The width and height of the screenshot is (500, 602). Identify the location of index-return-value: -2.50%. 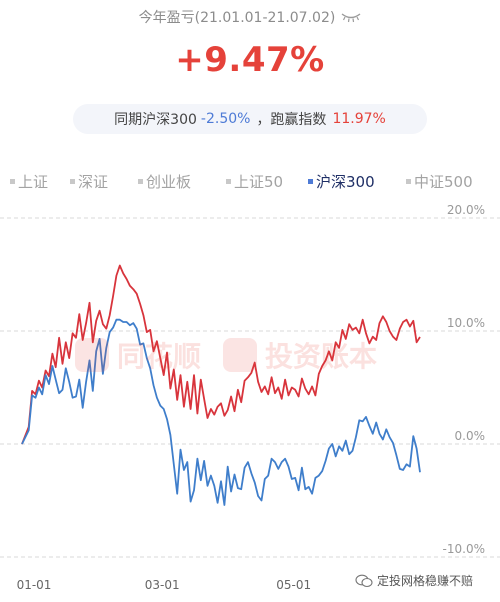
(225, 119).